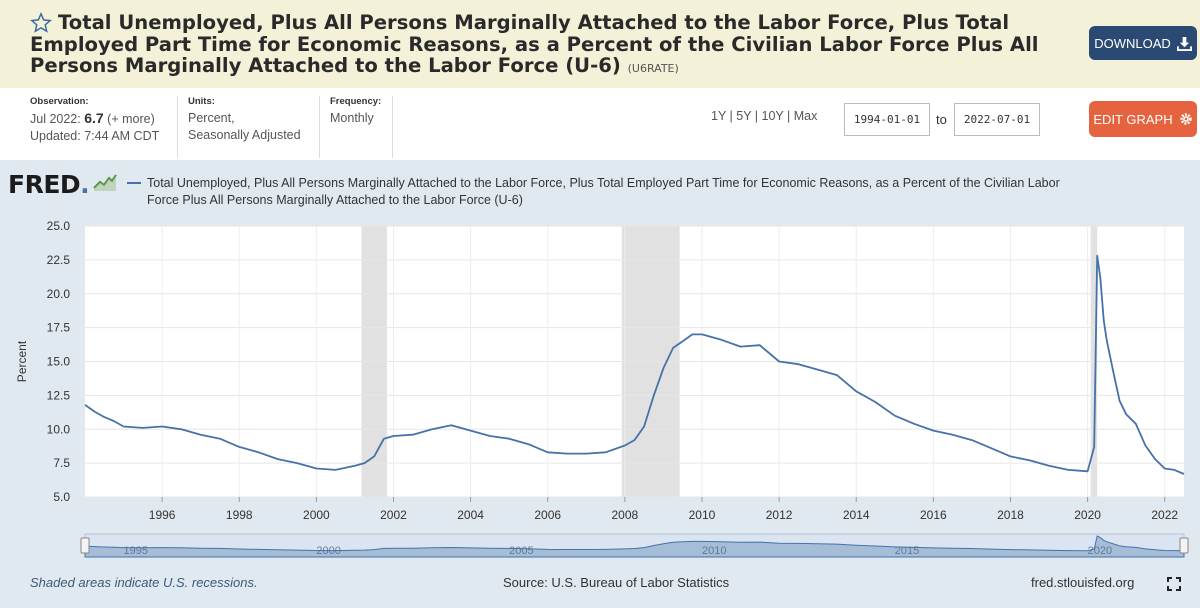 The height and width of the screenshot is (608, 1200). What do you see at coordinates (211, 118) in the screenshot?
I see `units-line1: Percent,` at bounding box center [211, 118].